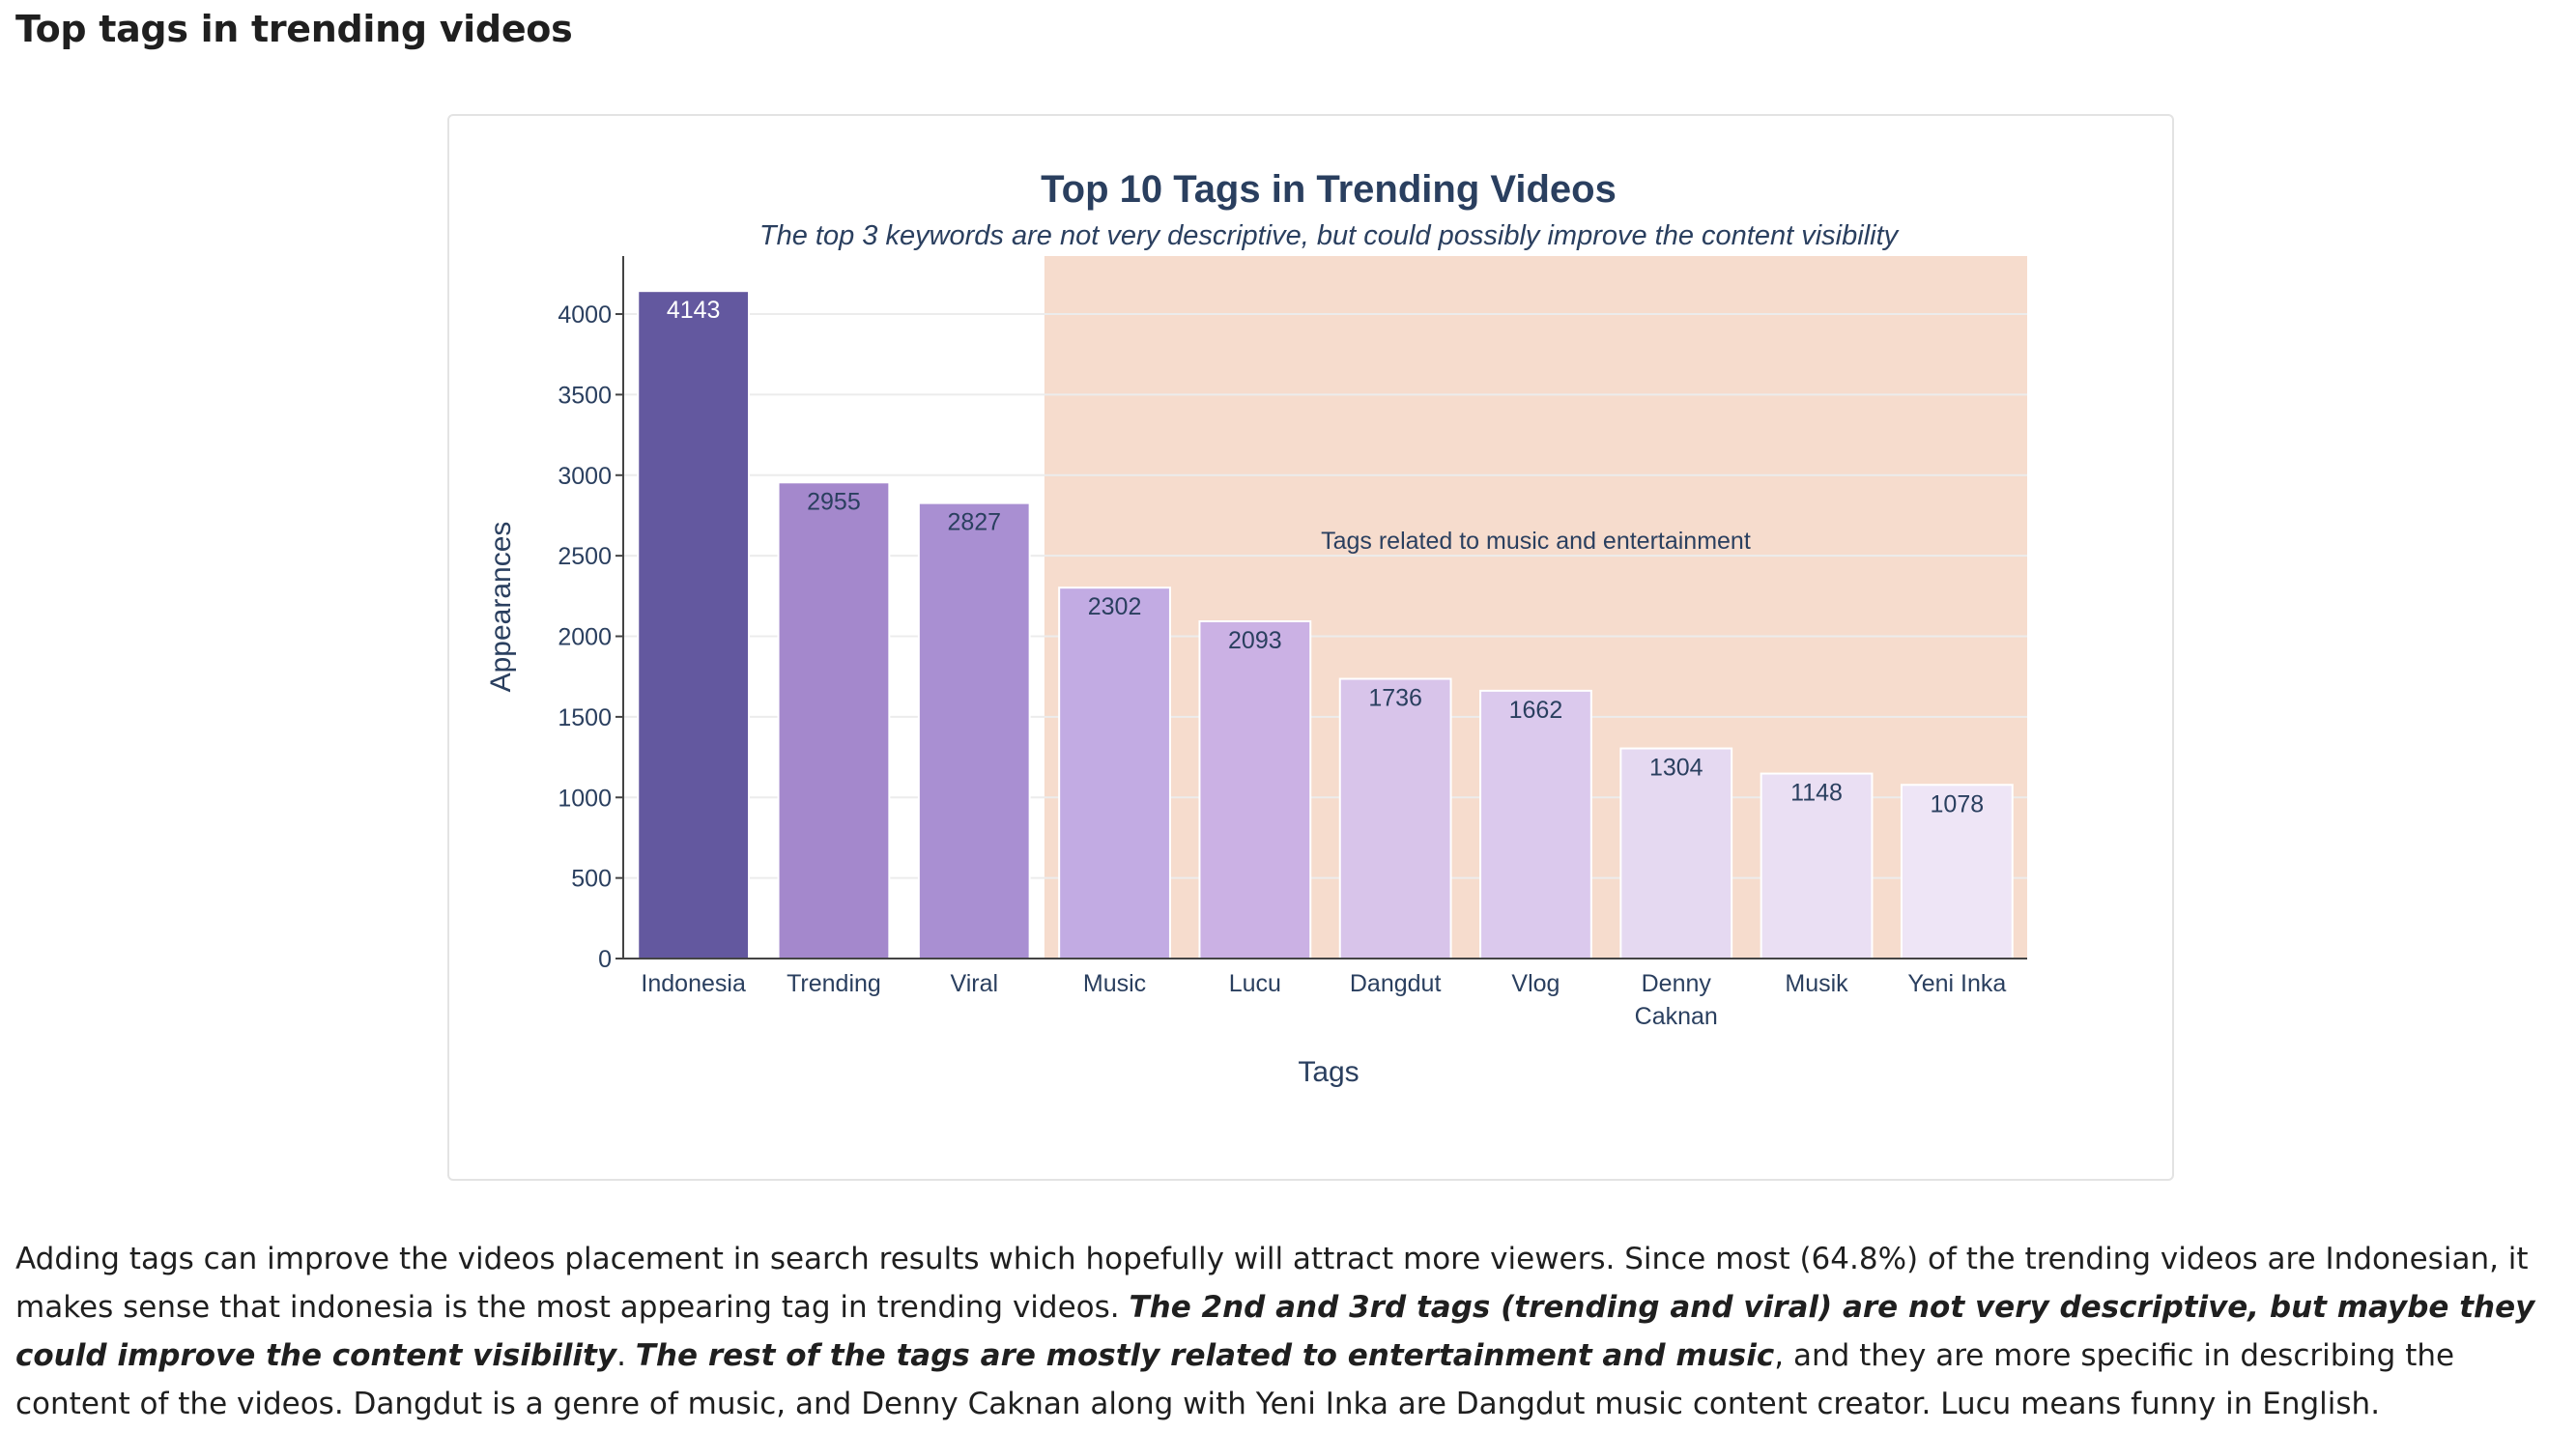 Image resolution: width=2576 pixels, height=1432 pixels. What do you see at coordinates (1329, 190) in the screenshot?
I see `chart-title: Top 10 Tags in Trending Videos` at bounding box center [1329, 190].